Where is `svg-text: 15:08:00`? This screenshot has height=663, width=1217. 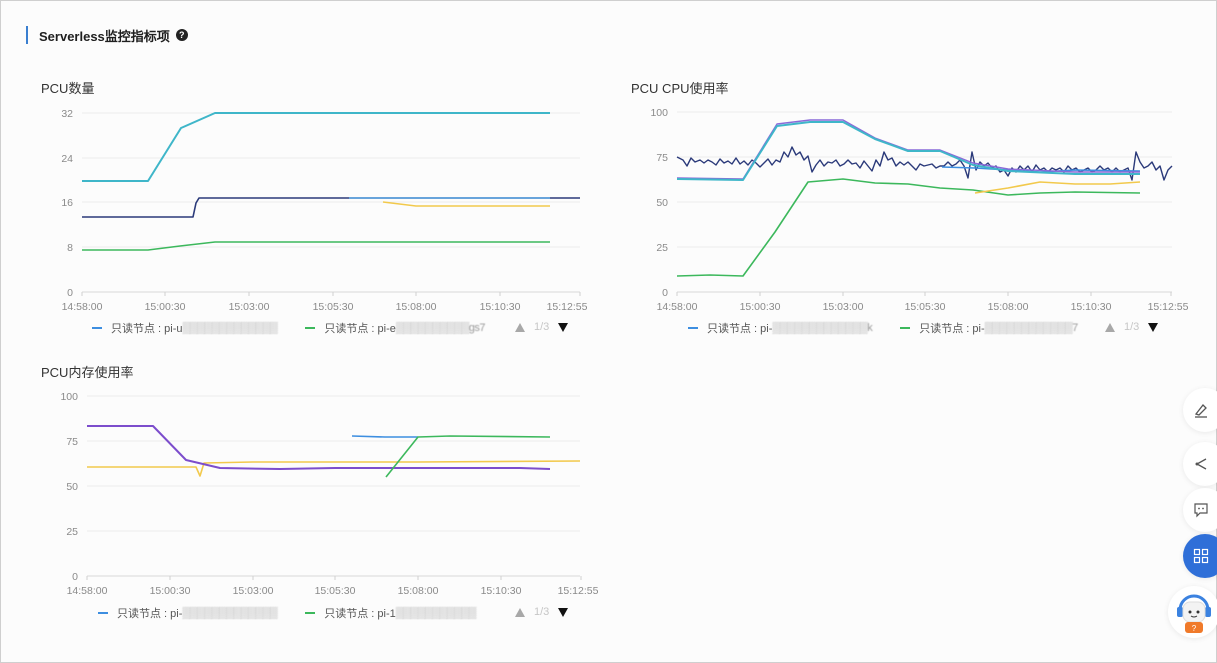 svg-text: 15:08:00 is located at coordinates (1008, 307).